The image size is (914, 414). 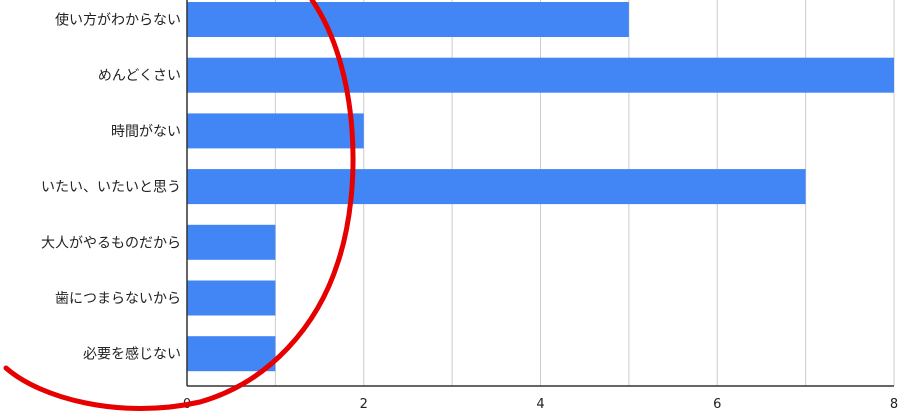 What do you see at coordinates (146, 132) in the screenshot?
I see `category-label: 時間がない` at bounding box center [146, 132].